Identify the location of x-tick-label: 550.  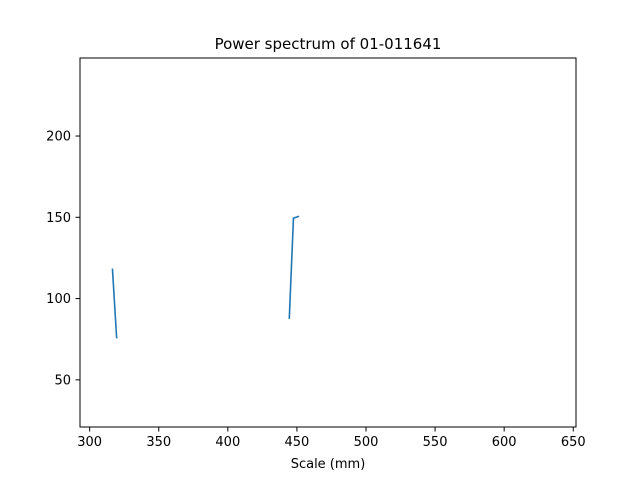
(435, 442).